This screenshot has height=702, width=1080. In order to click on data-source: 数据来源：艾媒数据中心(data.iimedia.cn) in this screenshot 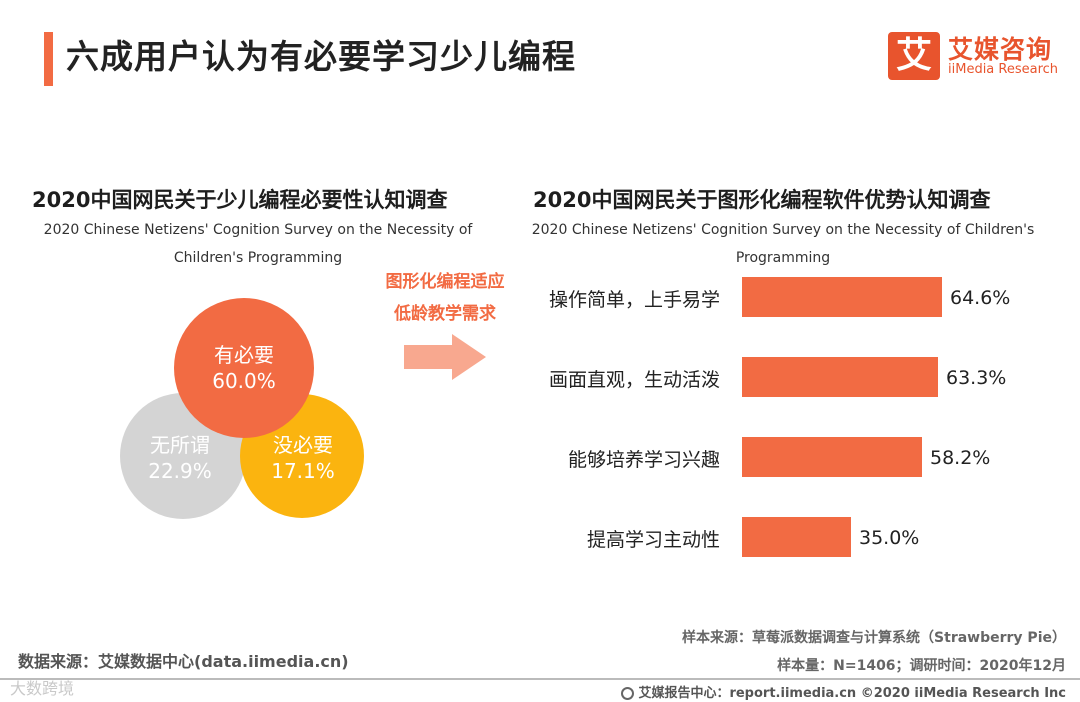, I will do `click(183, 661)`.